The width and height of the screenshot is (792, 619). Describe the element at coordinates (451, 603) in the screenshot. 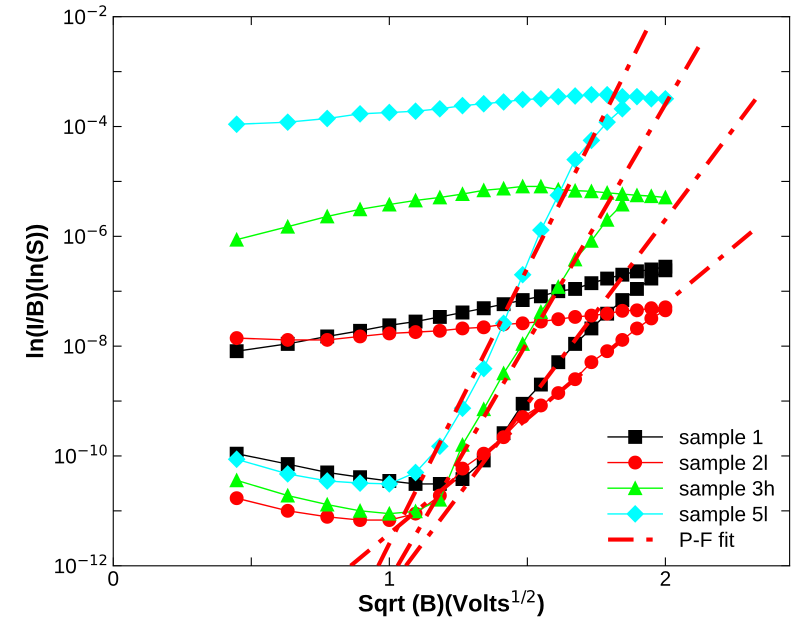

I see `x-axis-title: Sqrt (B)(Volts$^{1/2}$)` at that location.